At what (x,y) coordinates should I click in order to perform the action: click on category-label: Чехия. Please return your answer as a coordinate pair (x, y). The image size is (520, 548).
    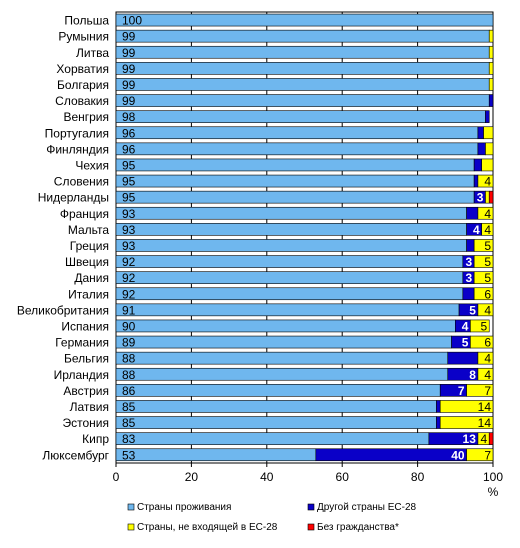
    Looking at the image, I should click on (92, 165).